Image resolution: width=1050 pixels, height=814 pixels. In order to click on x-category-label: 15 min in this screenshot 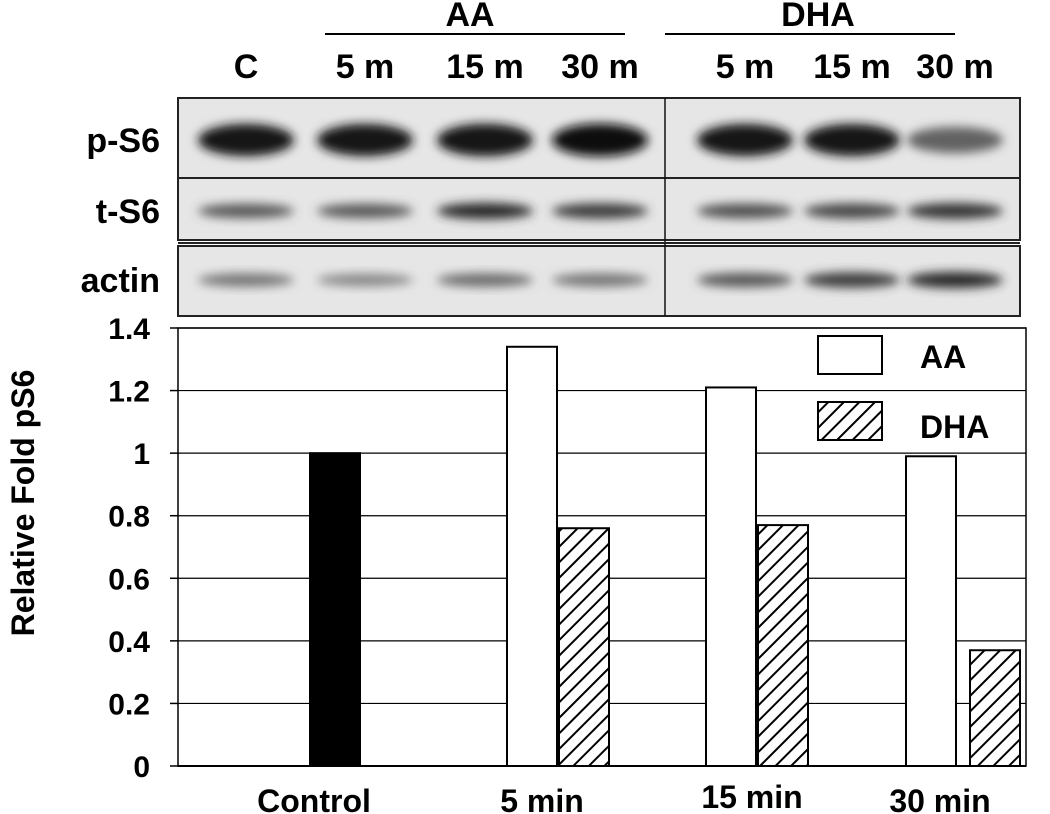, I will do `click(751, 796)`.